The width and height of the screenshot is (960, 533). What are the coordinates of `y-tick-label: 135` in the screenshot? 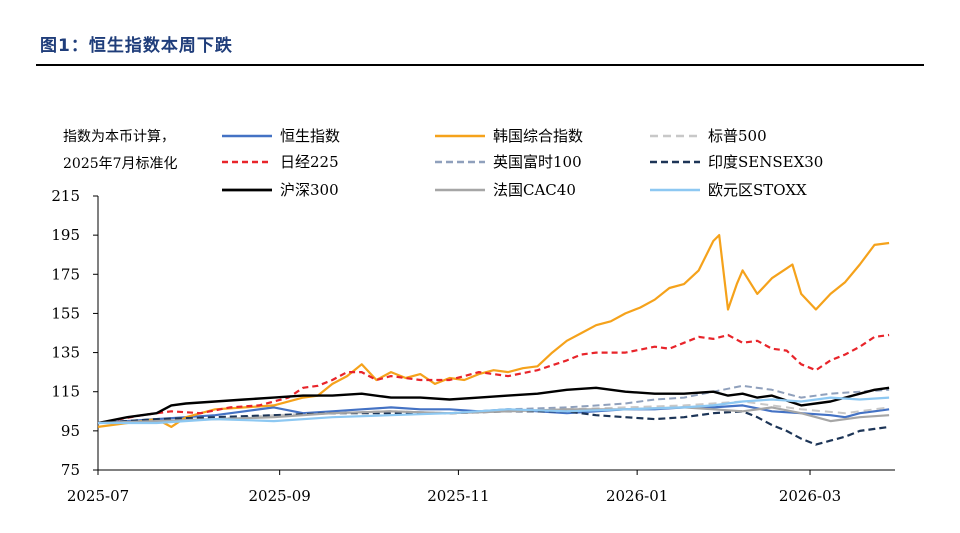 It's located at (65, 353).